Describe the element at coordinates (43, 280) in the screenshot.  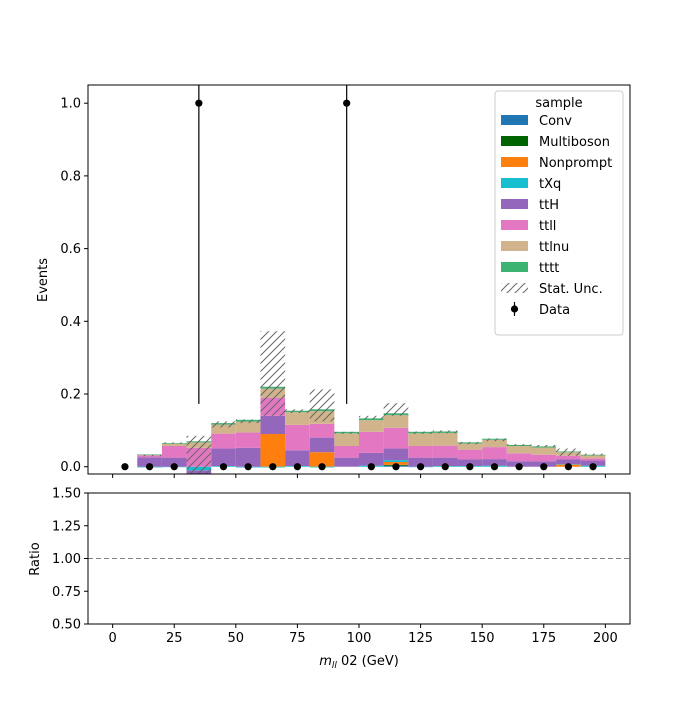
I see `y-axis-title: Events` at that location.